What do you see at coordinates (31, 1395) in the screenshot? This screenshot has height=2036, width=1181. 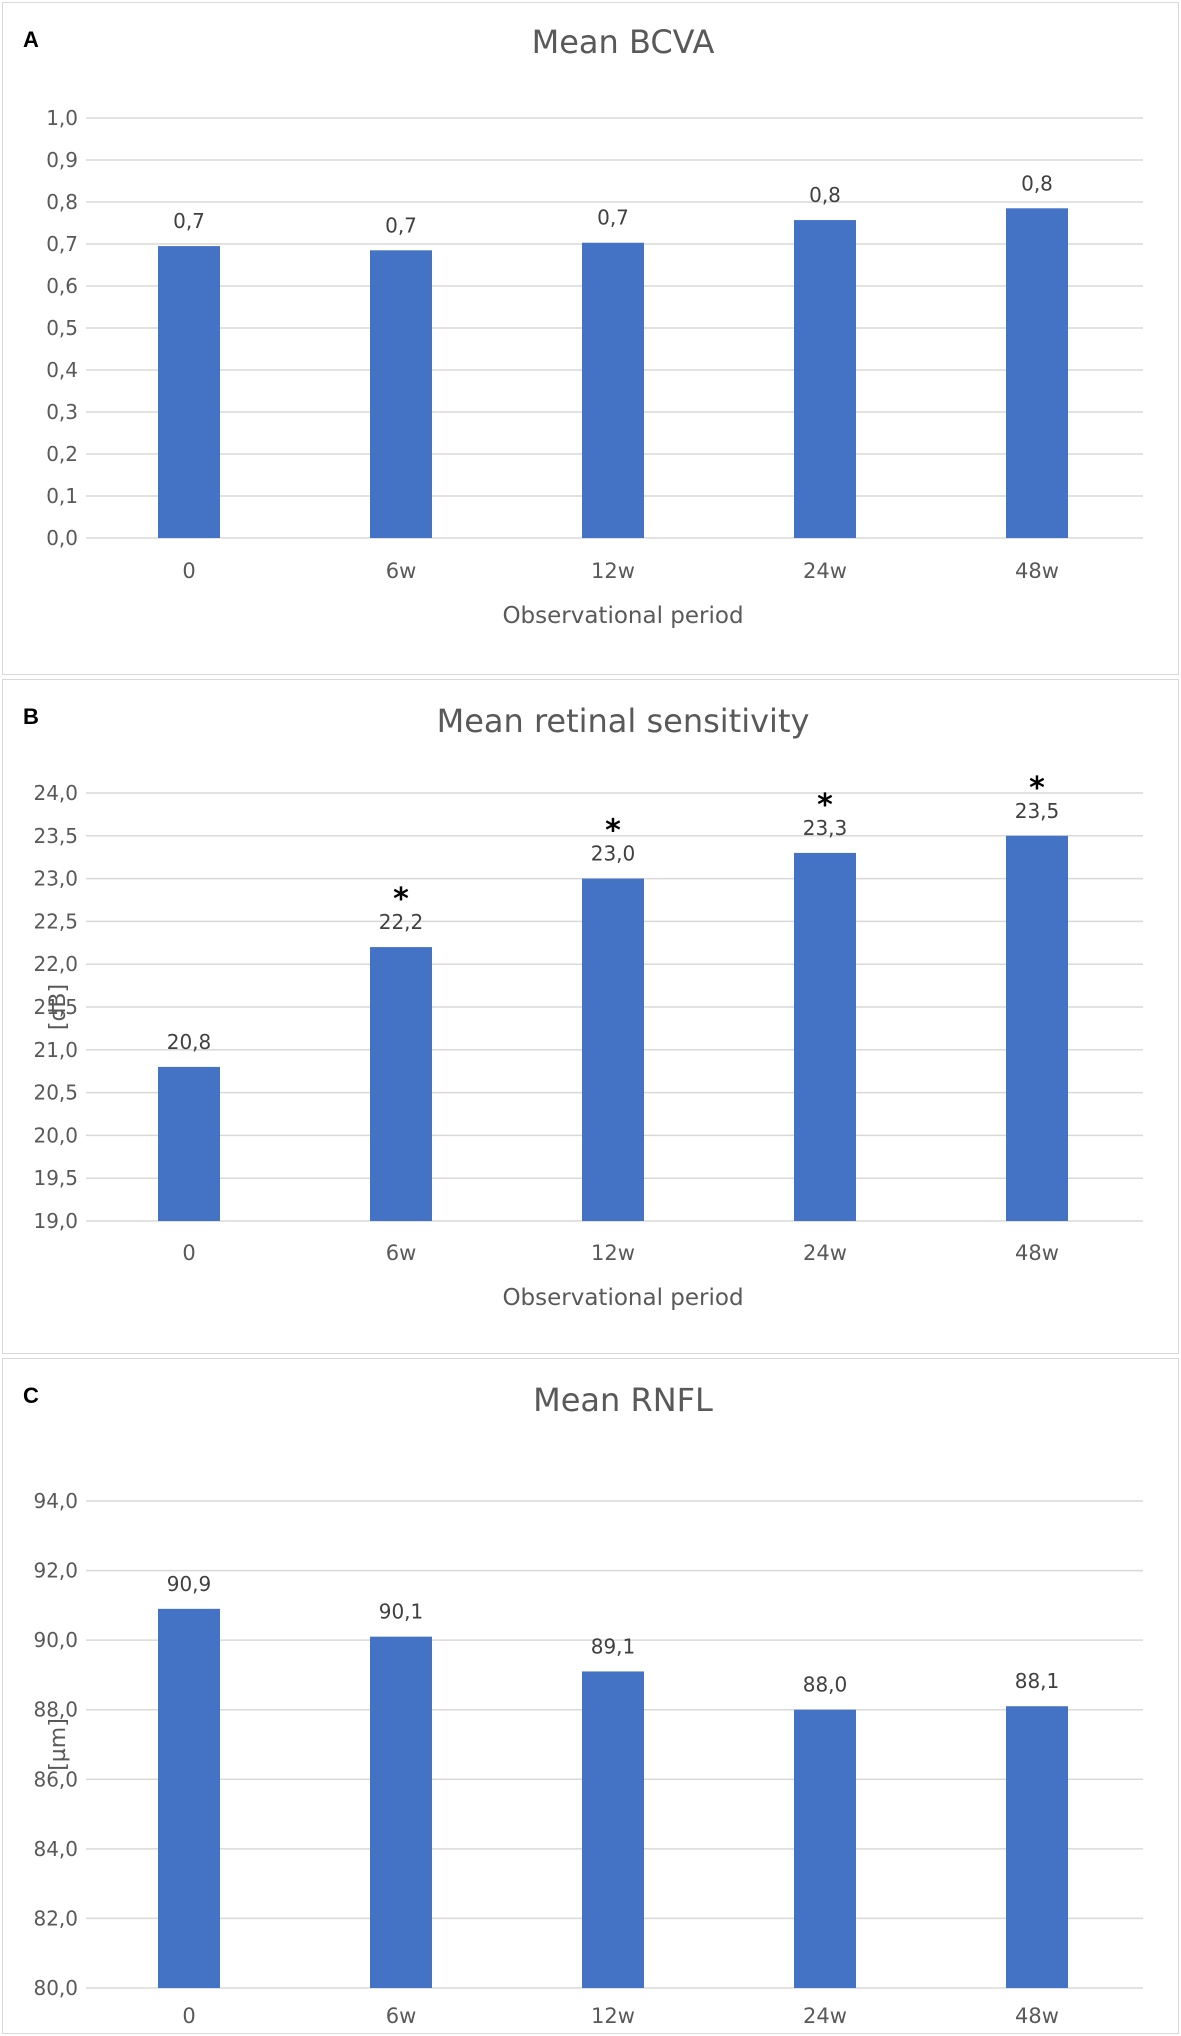 I see `panel-letter: C` at bounding box center [31, 1395].